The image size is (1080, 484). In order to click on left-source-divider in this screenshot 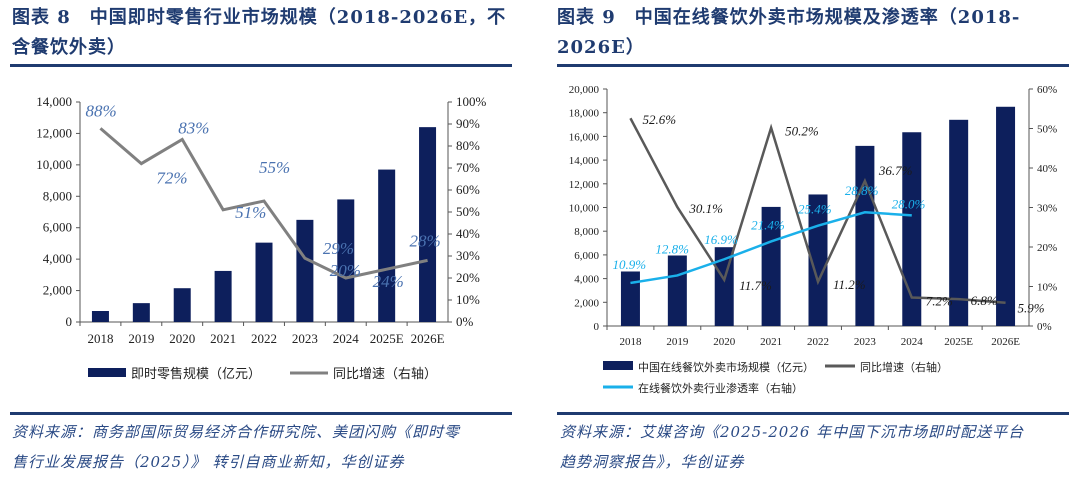, I will do `click(261, 413)`.